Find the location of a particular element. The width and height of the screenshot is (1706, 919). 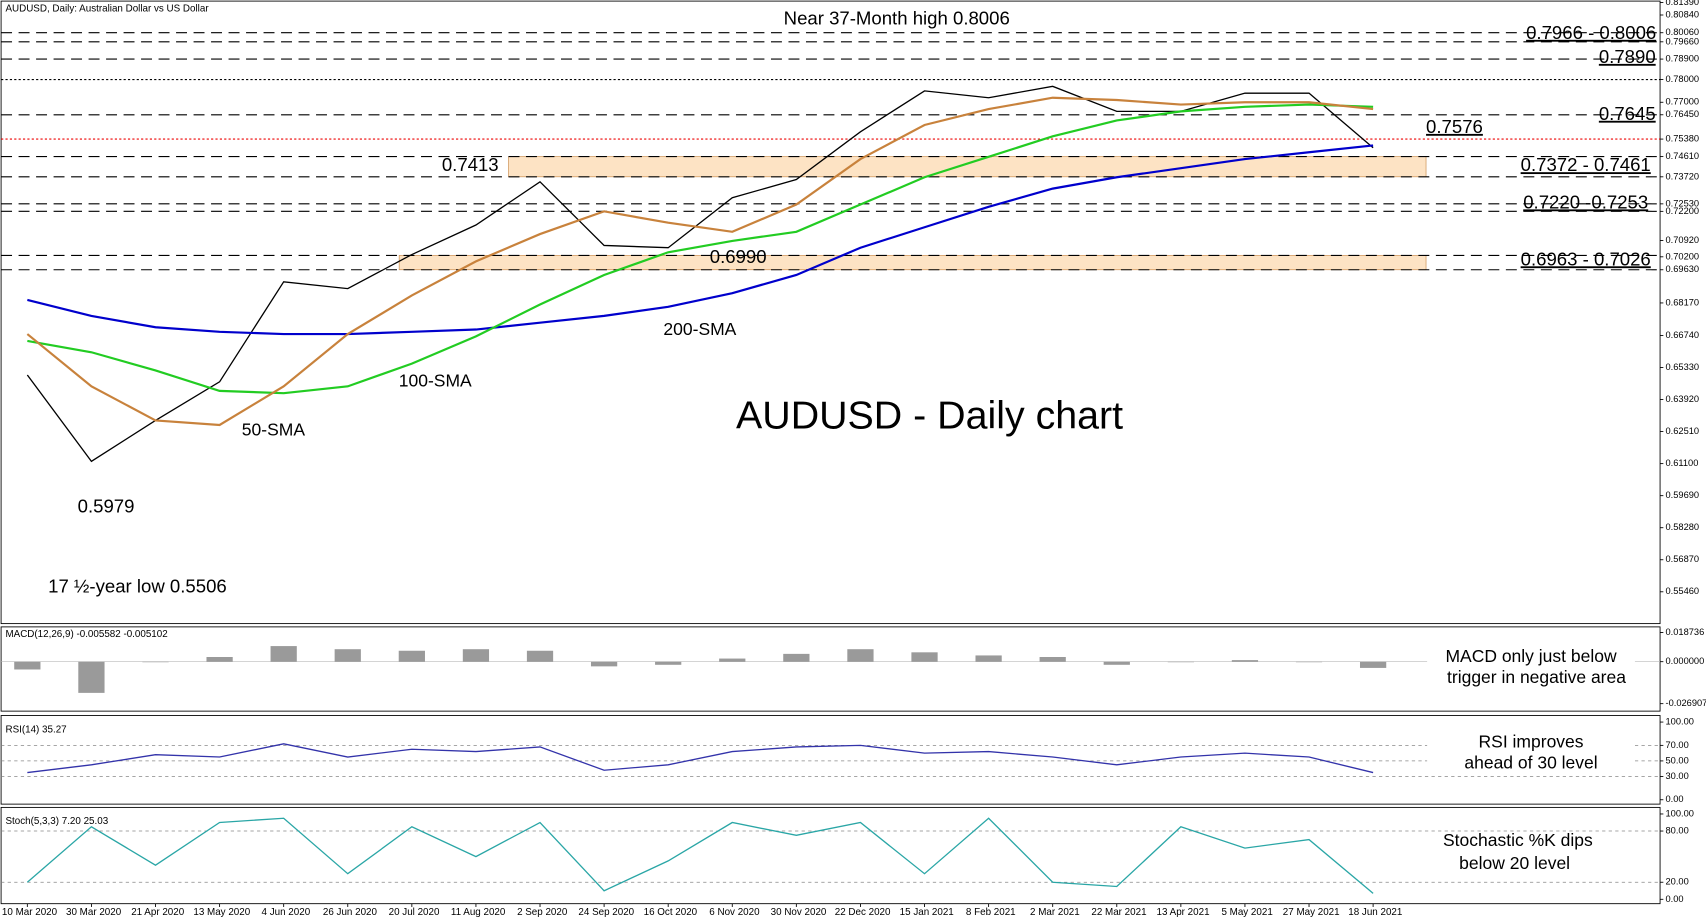

y-tick-label: -0.026907 is located at coordinates (1686, 703).